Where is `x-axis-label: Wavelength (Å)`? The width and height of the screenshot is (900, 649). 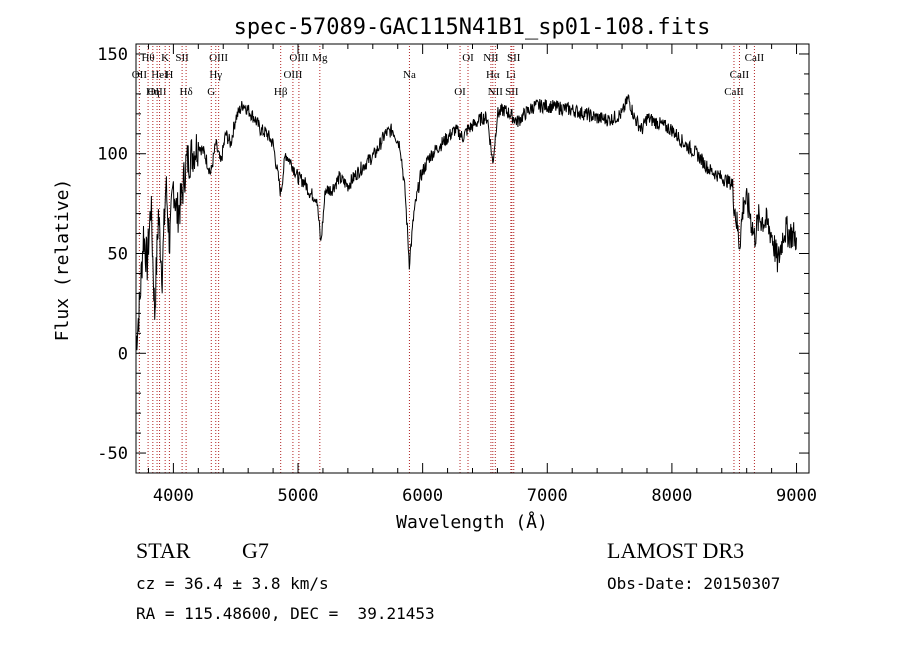 x-axis-label: Wavelength (Å) is located at coordinates (472, 522).